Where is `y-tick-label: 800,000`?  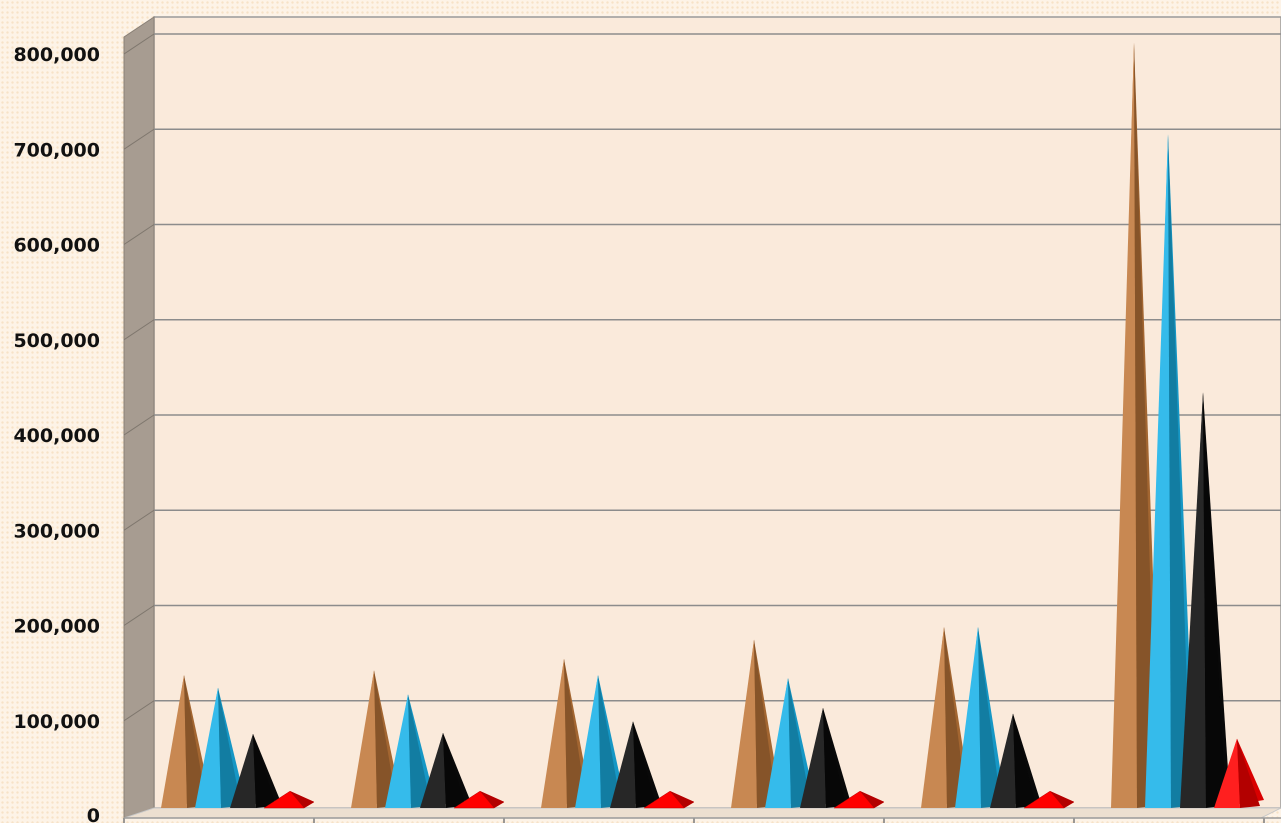
y-tick-label: 800,000 is located at coordinates (56, 55).